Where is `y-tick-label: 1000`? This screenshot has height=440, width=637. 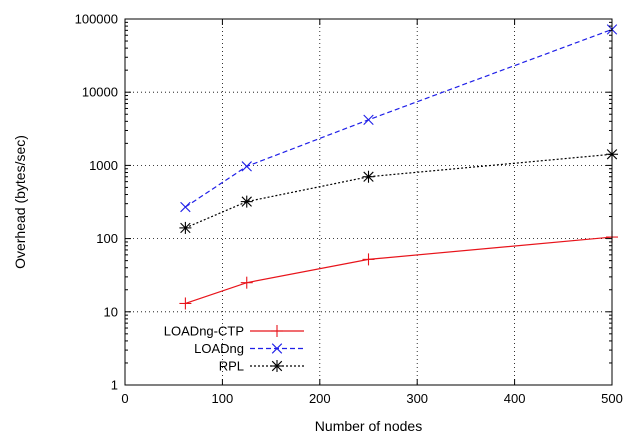 y-tick-label: 1000 is located at coordinates (103, 165).